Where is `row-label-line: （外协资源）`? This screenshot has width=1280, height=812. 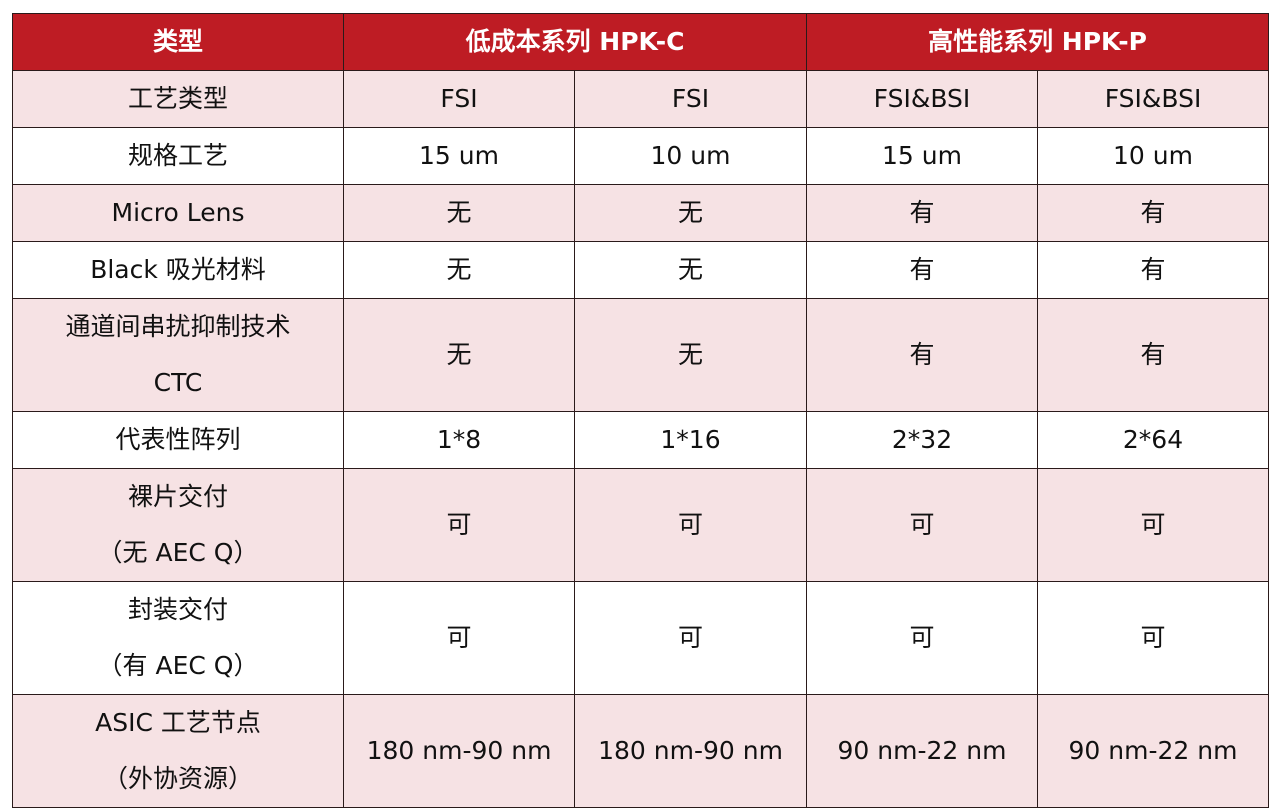 row-label-line: （外协资源） is located at coordinates (177, 778).